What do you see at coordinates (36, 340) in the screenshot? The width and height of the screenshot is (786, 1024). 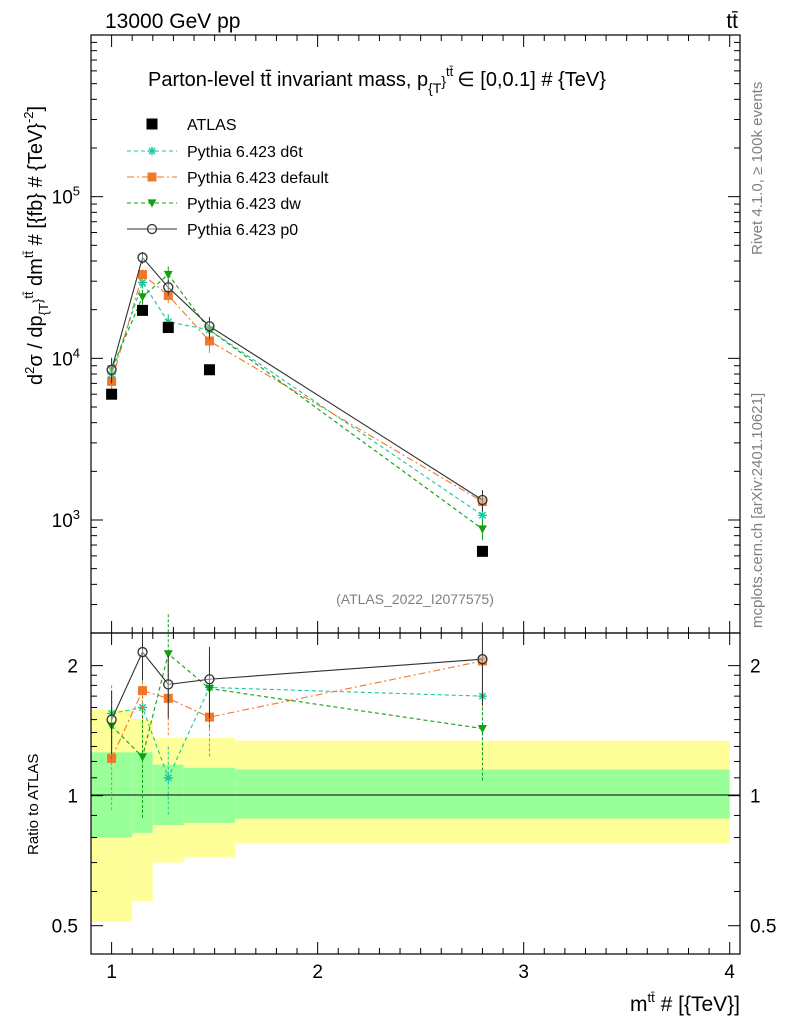 I see `y-label-b: σ / dp` at bounding box center [36, 340].